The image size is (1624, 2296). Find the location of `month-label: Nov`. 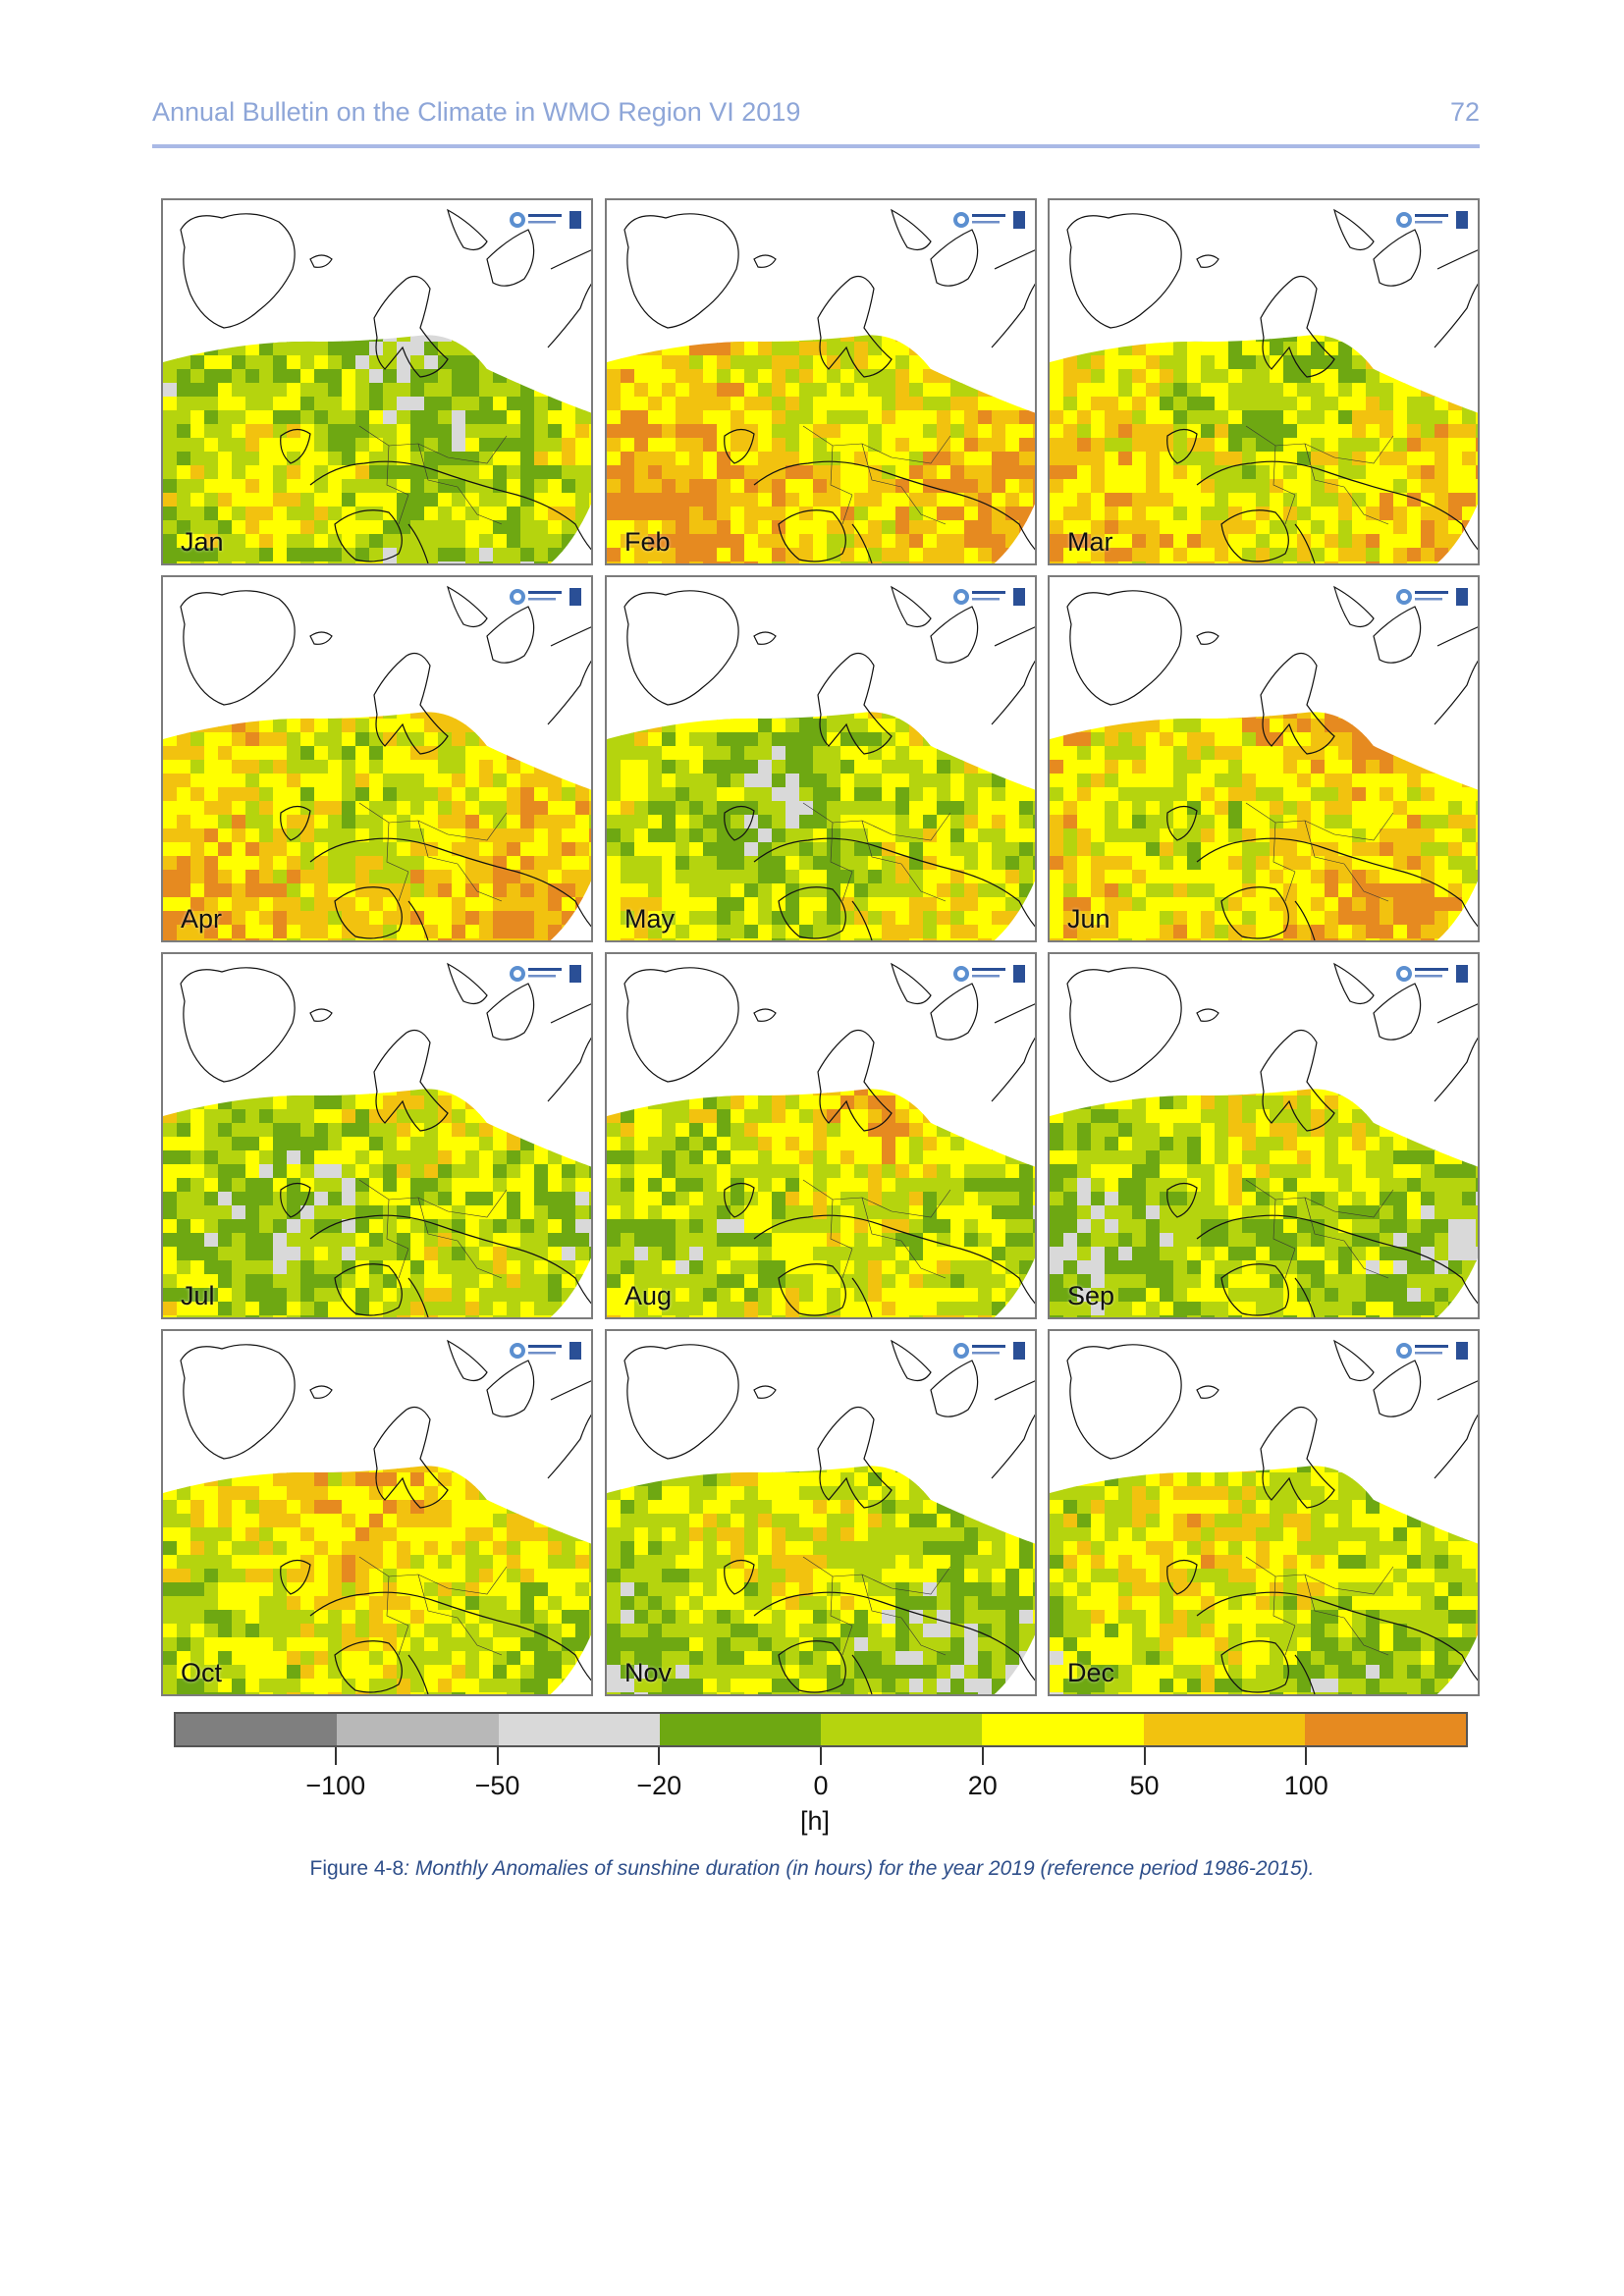

month-label: Nov is located at coordinates (648, 1672).